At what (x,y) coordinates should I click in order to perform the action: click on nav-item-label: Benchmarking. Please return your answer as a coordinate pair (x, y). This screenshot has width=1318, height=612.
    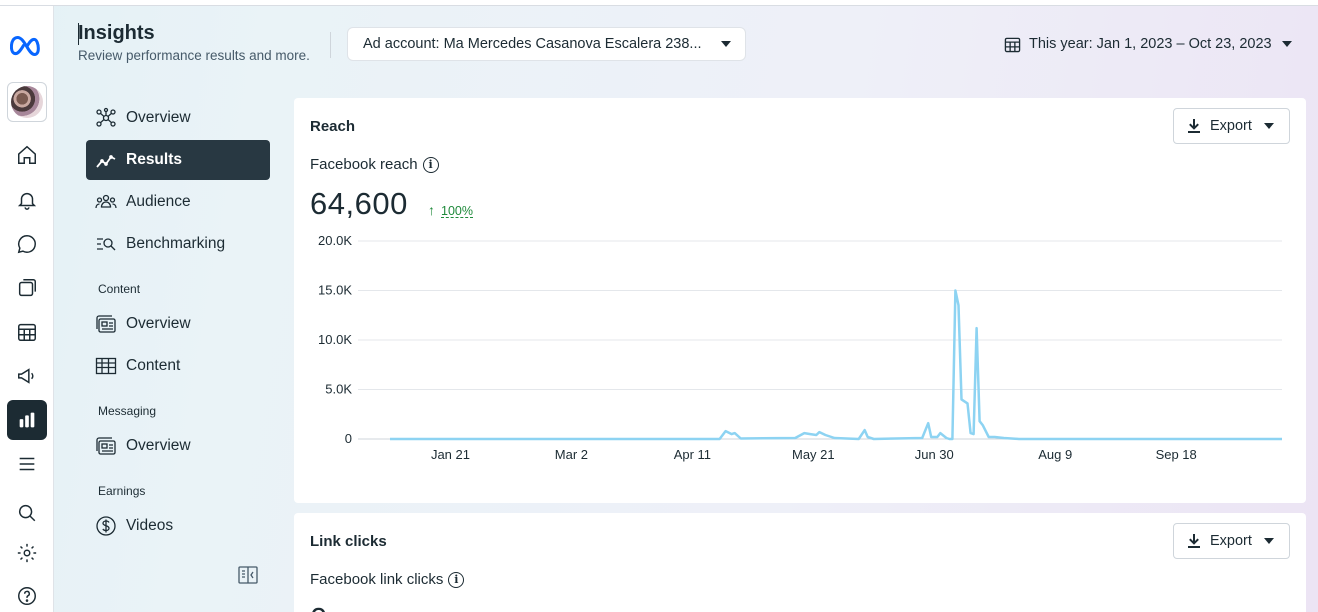
    Looking at the image, I should click on (176, 243).